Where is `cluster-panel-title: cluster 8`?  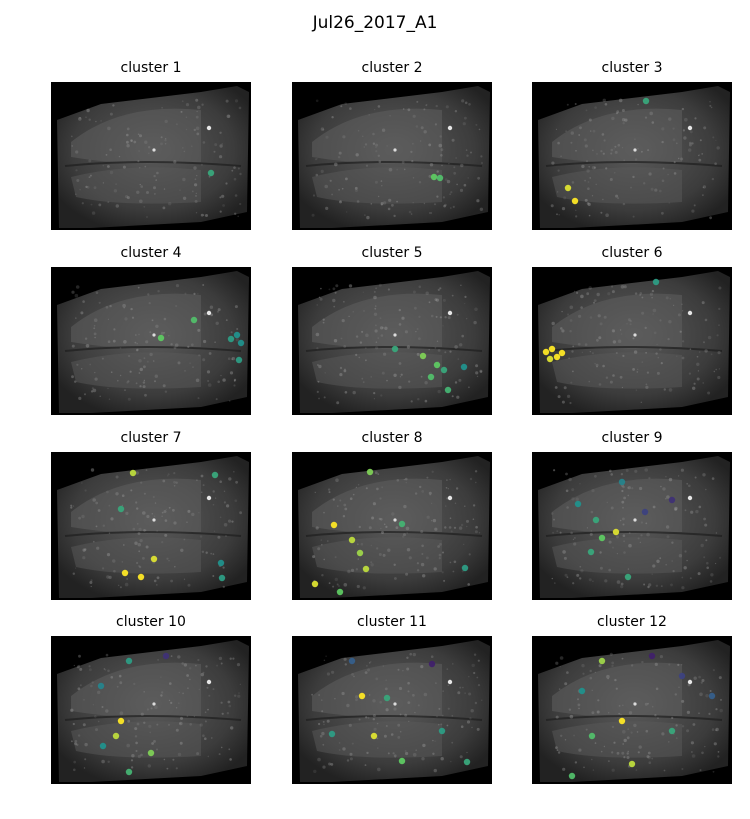
cluster-panel-title: cluster 8 is located at coordinates (392, 438).